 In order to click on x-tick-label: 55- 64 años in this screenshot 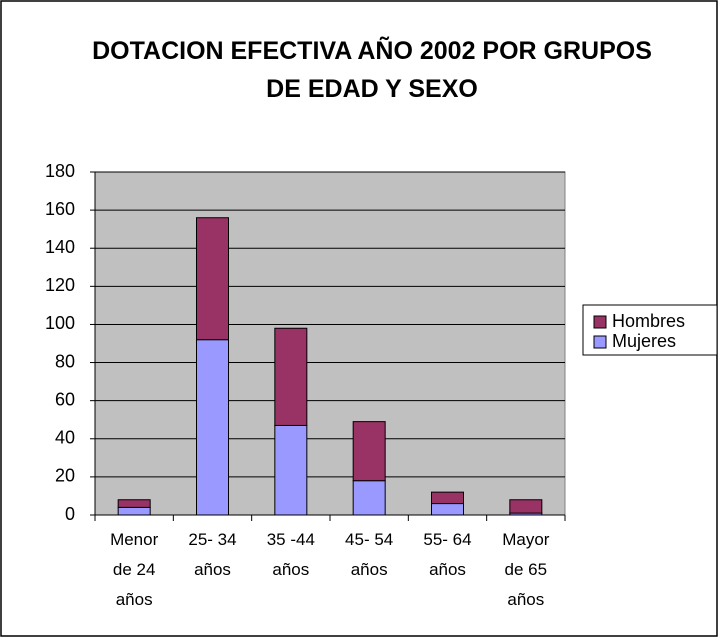, I will do `click(447, 554)`.